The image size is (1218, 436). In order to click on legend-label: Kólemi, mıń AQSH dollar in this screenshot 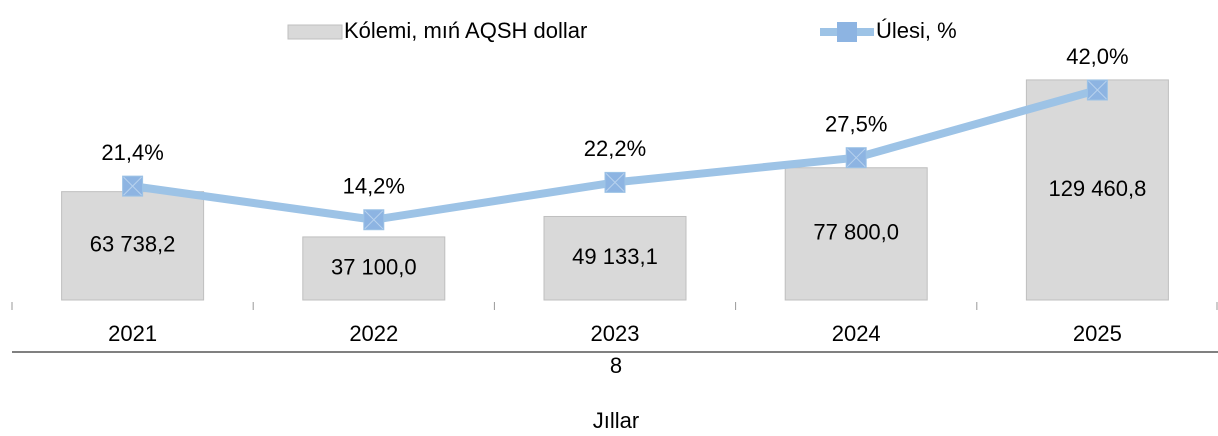, I will do `click(465, 30)`.